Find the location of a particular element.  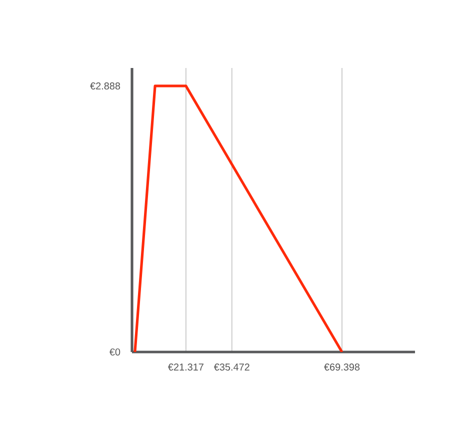

y-tick-label: €2.888 is located at coordinates (105, 86).